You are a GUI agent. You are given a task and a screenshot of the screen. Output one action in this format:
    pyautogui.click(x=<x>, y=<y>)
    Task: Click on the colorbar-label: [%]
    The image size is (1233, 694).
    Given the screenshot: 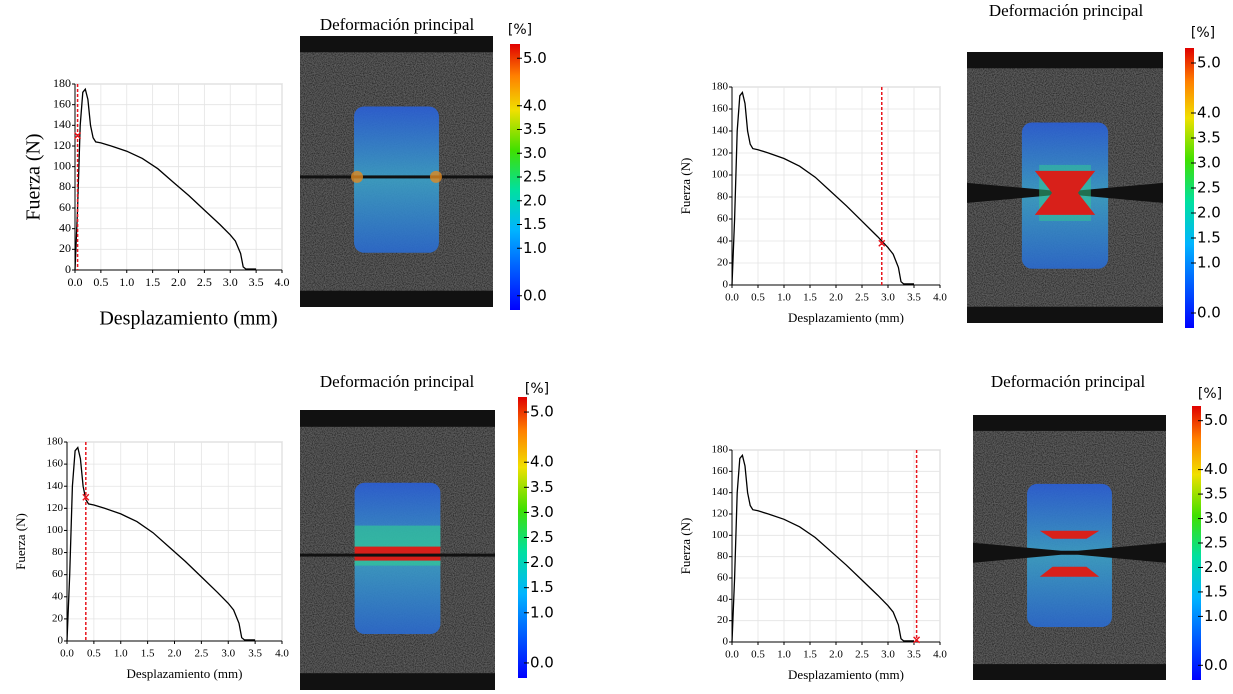 What is the action you would take?
    pyautogui.click(x=537, y=389)
    